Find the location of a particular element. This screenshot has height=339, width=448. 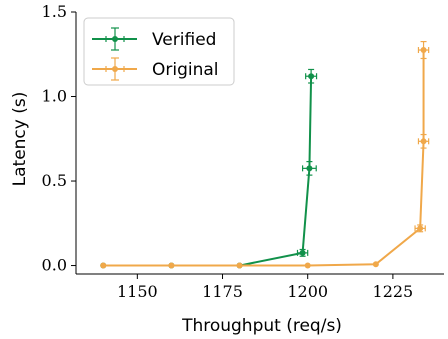

y-tick-label: 1.0 is located at coordinates (54, 96).